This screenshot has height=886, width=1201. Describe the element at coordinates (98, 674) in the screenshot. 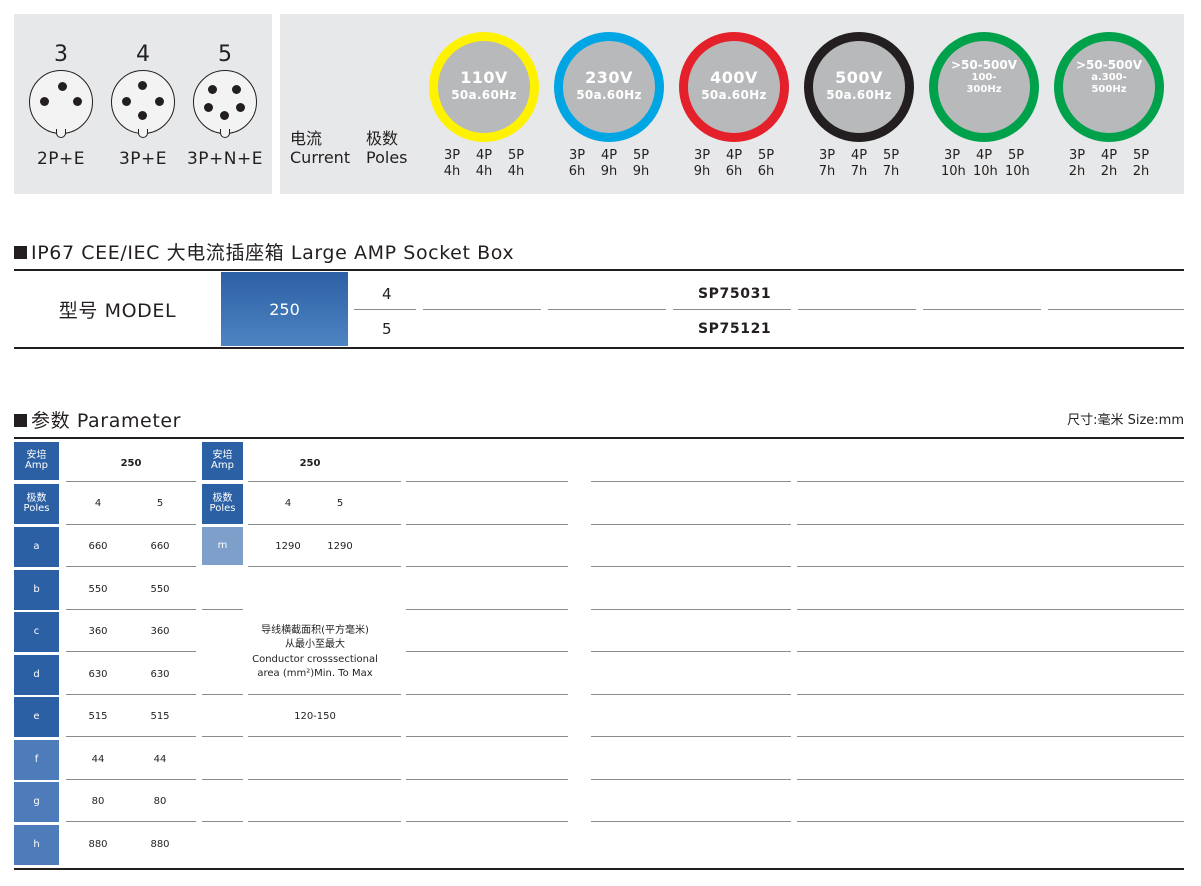

I see `dimension-value: 630` at that location.